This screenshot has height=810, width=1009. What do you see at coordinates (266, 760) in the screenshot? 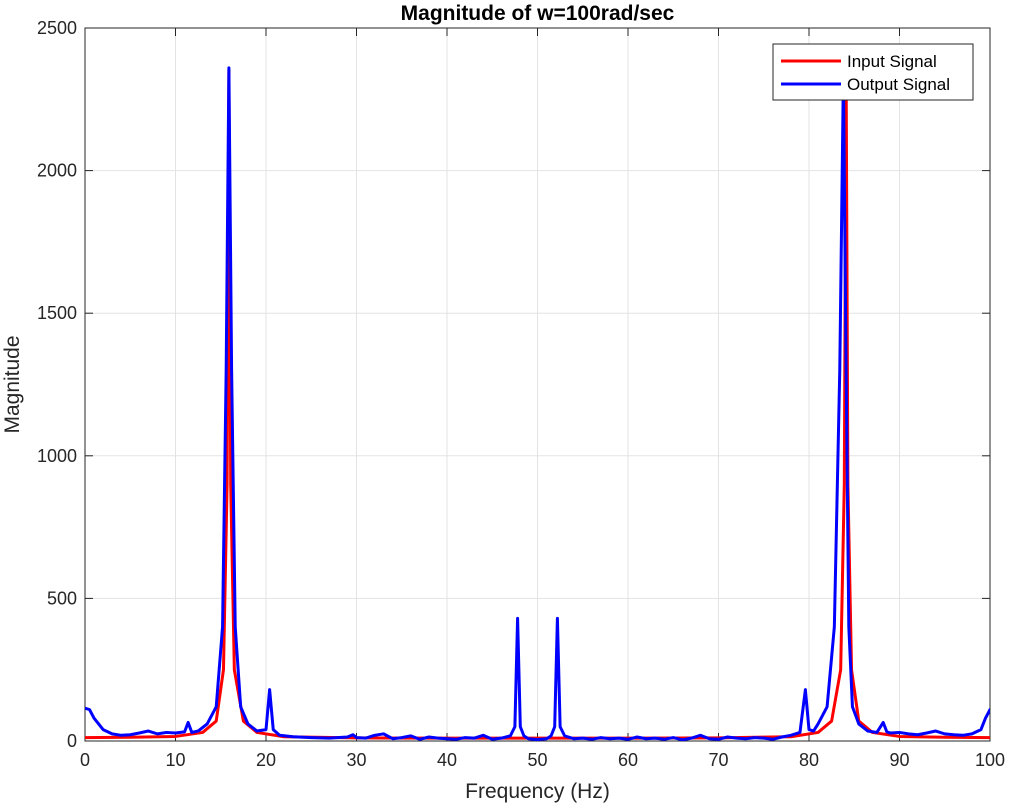
I see `x-tick-label: 20` at bounding box center [266, 760].